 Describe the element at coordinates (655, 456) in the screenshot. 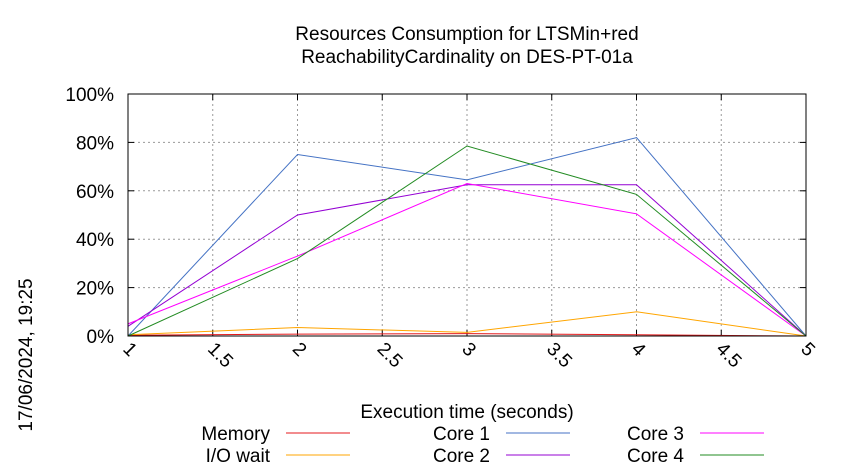

I see `legend-label-core-4: Core 4` at that location.